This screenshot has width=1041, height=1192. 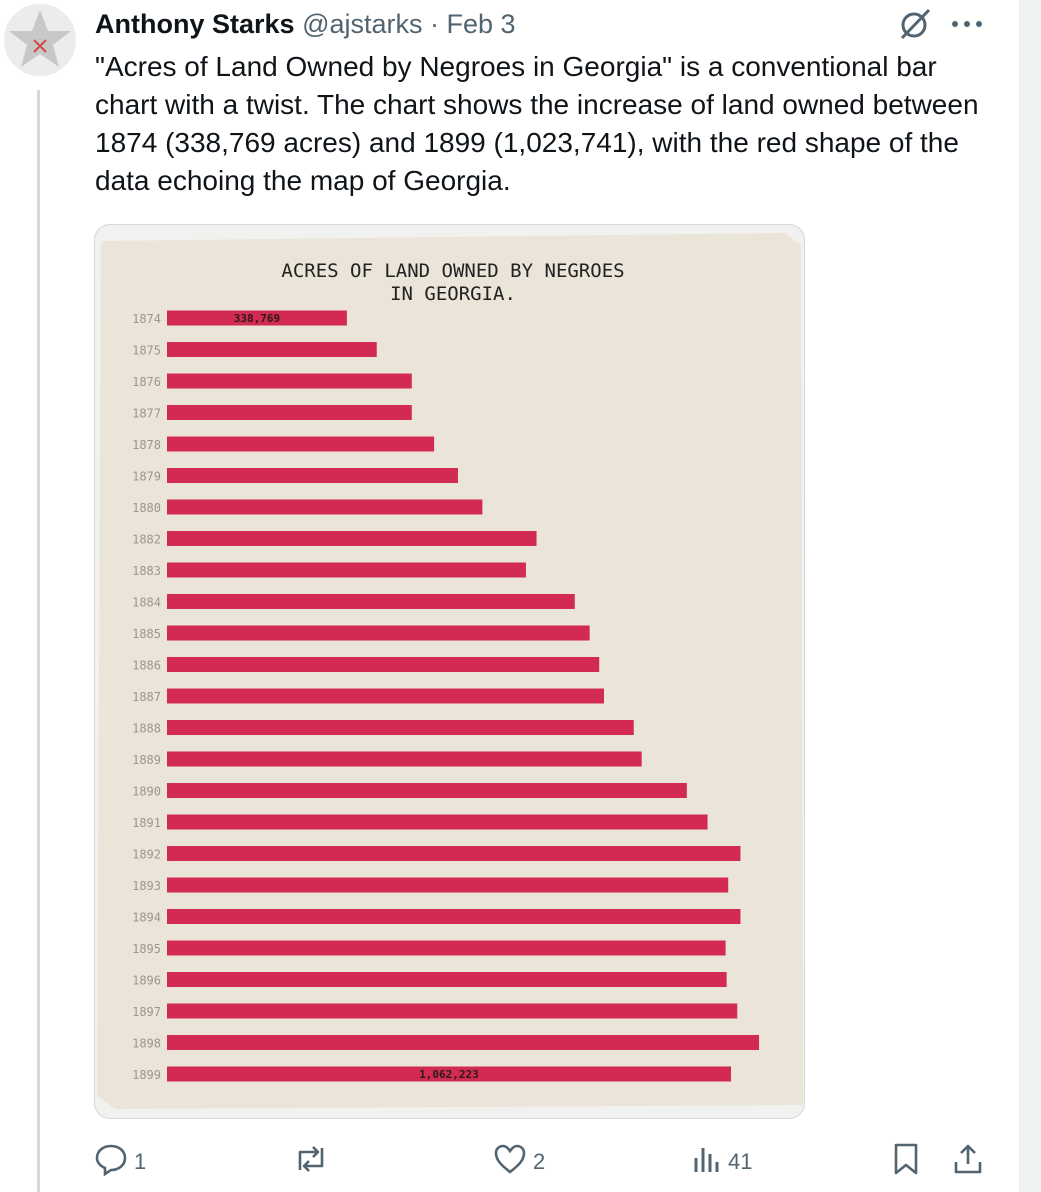 I want to click on year-label: 1889, so click(x=146, y=760).